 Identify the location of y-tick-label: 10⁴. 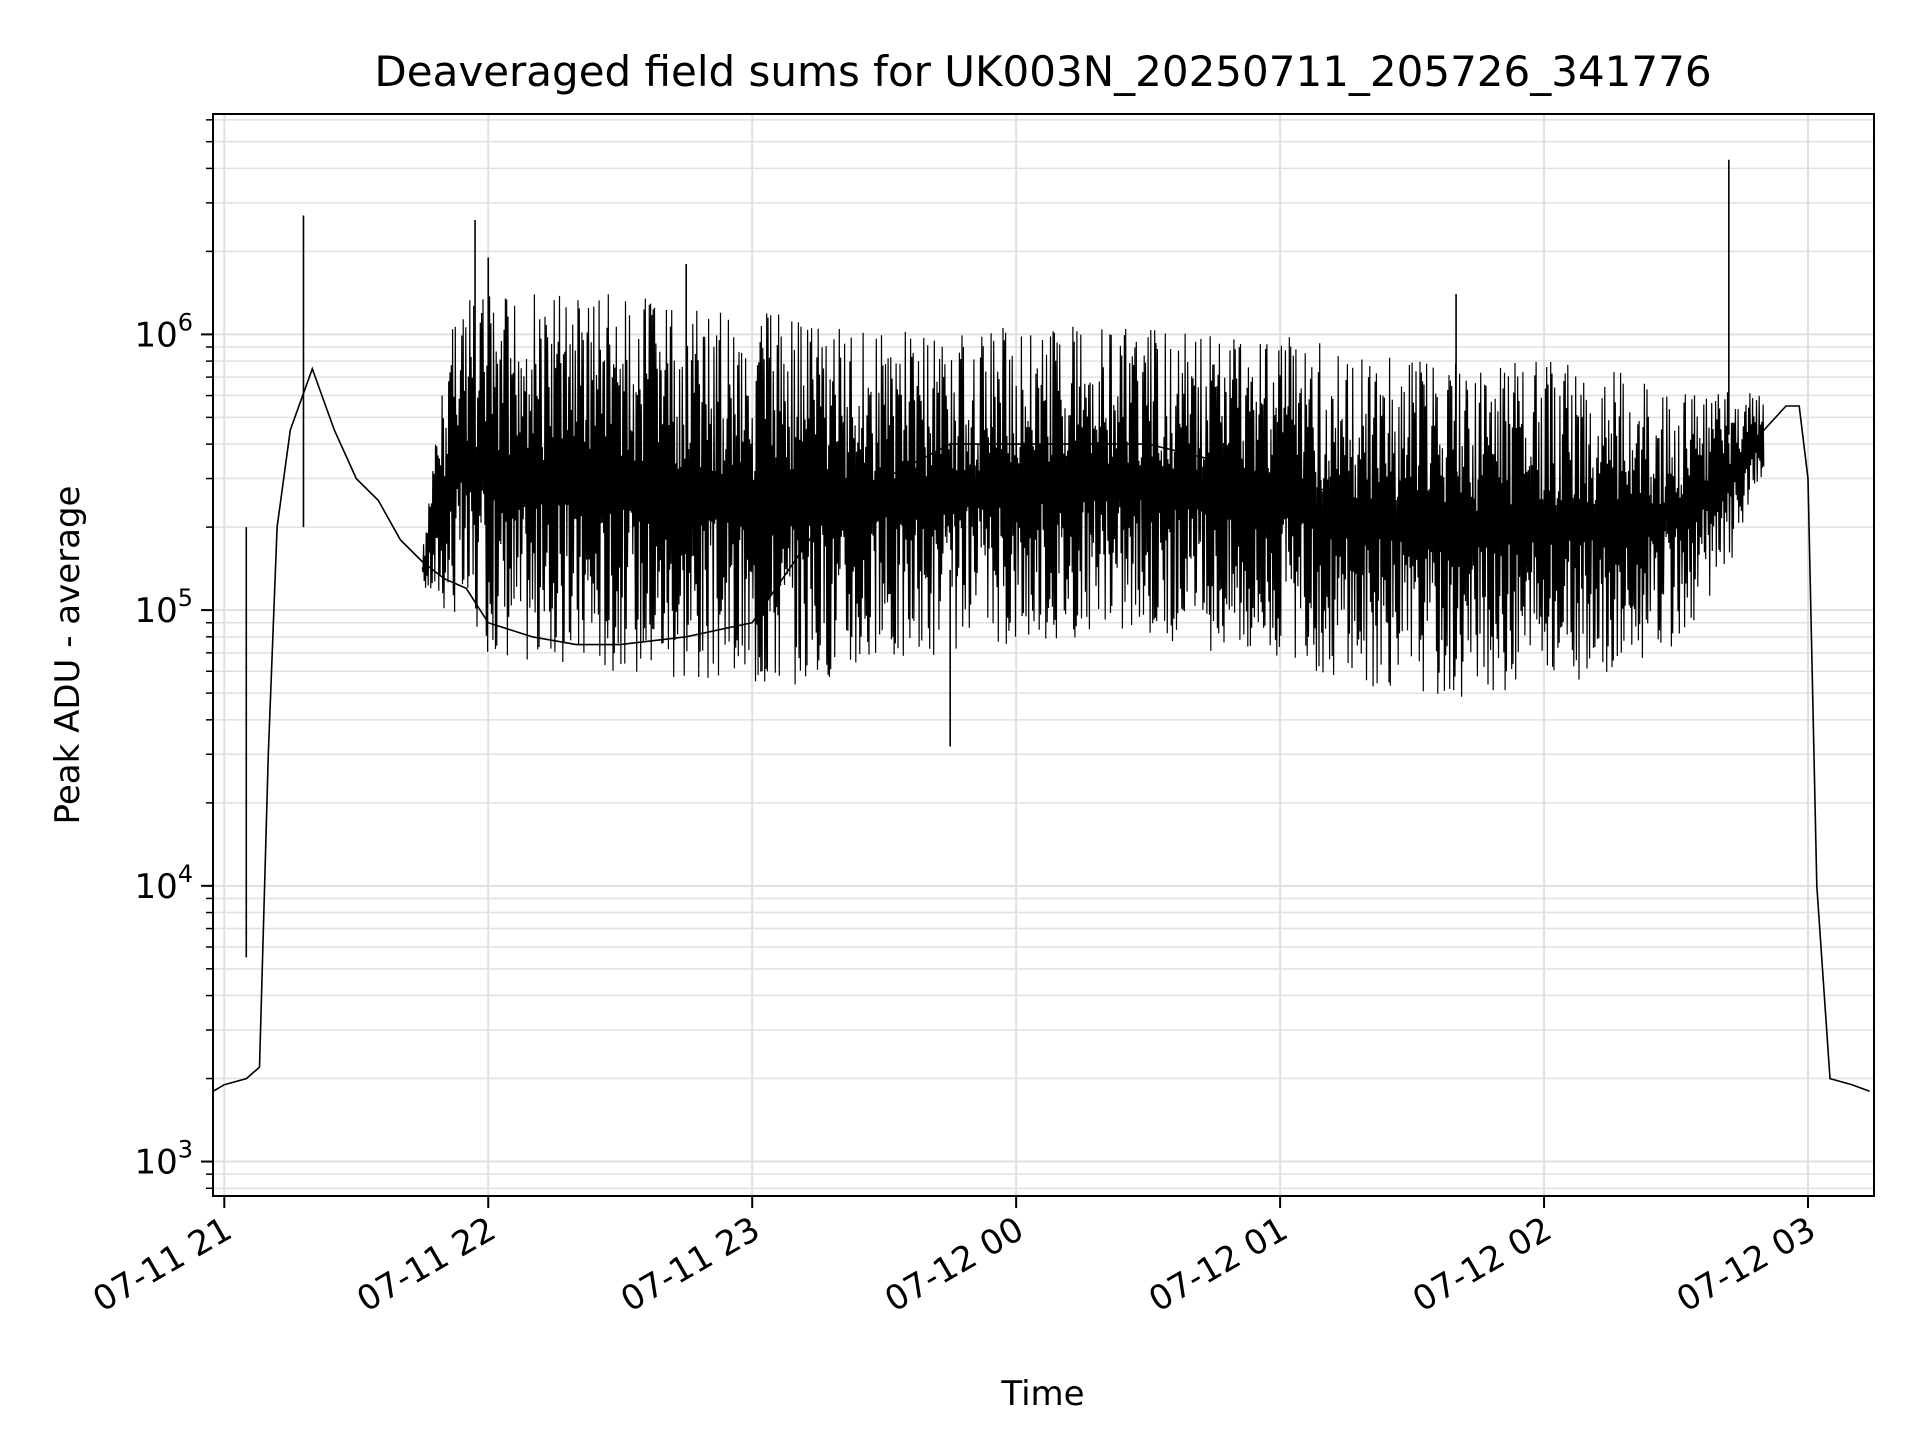
(163, 883).